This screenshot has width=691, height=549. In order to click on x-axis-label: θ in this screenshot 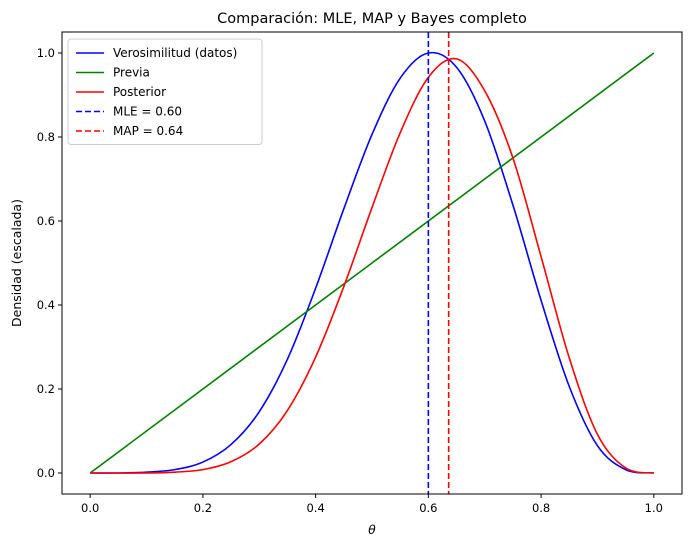, I will do `click(372, 529)`.